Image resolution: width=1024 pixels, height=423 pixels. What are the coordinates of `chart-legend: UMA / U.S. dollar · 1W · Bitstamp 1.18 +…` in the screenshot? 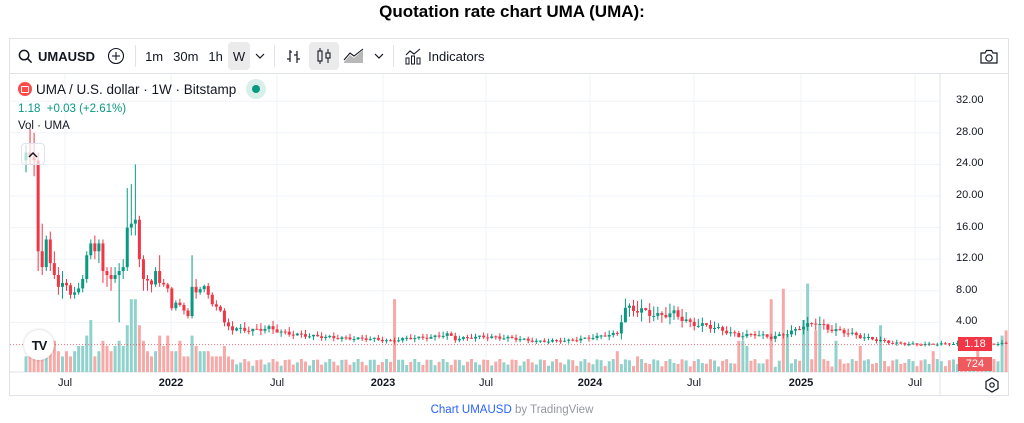 It's located at (142, 105).